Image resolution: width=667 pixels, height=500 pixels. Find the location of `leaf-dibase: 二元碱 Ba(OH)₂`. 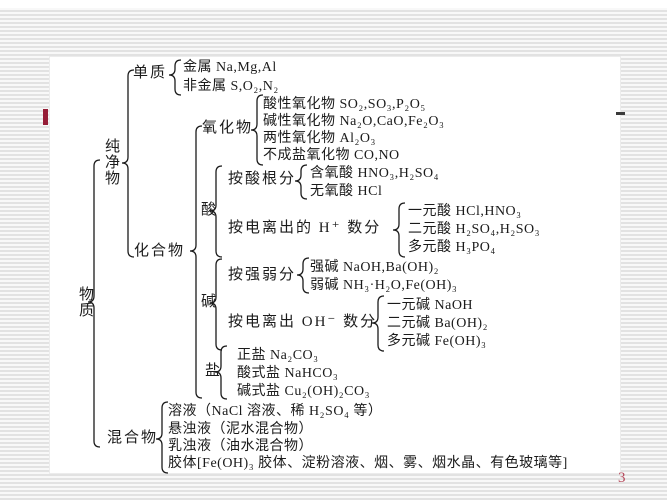

leaf-dibase: 二元碱 Ba(OH)₂ is located at coordinates (437, 323).